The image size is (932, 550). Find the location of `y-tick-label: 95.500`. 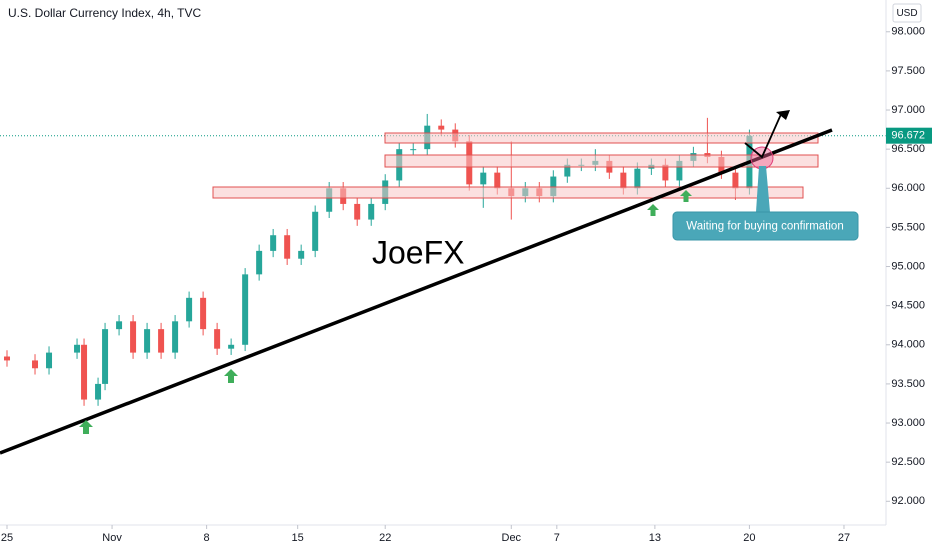

y-tick-label: 95.500 is located at coordinates (908, 227).